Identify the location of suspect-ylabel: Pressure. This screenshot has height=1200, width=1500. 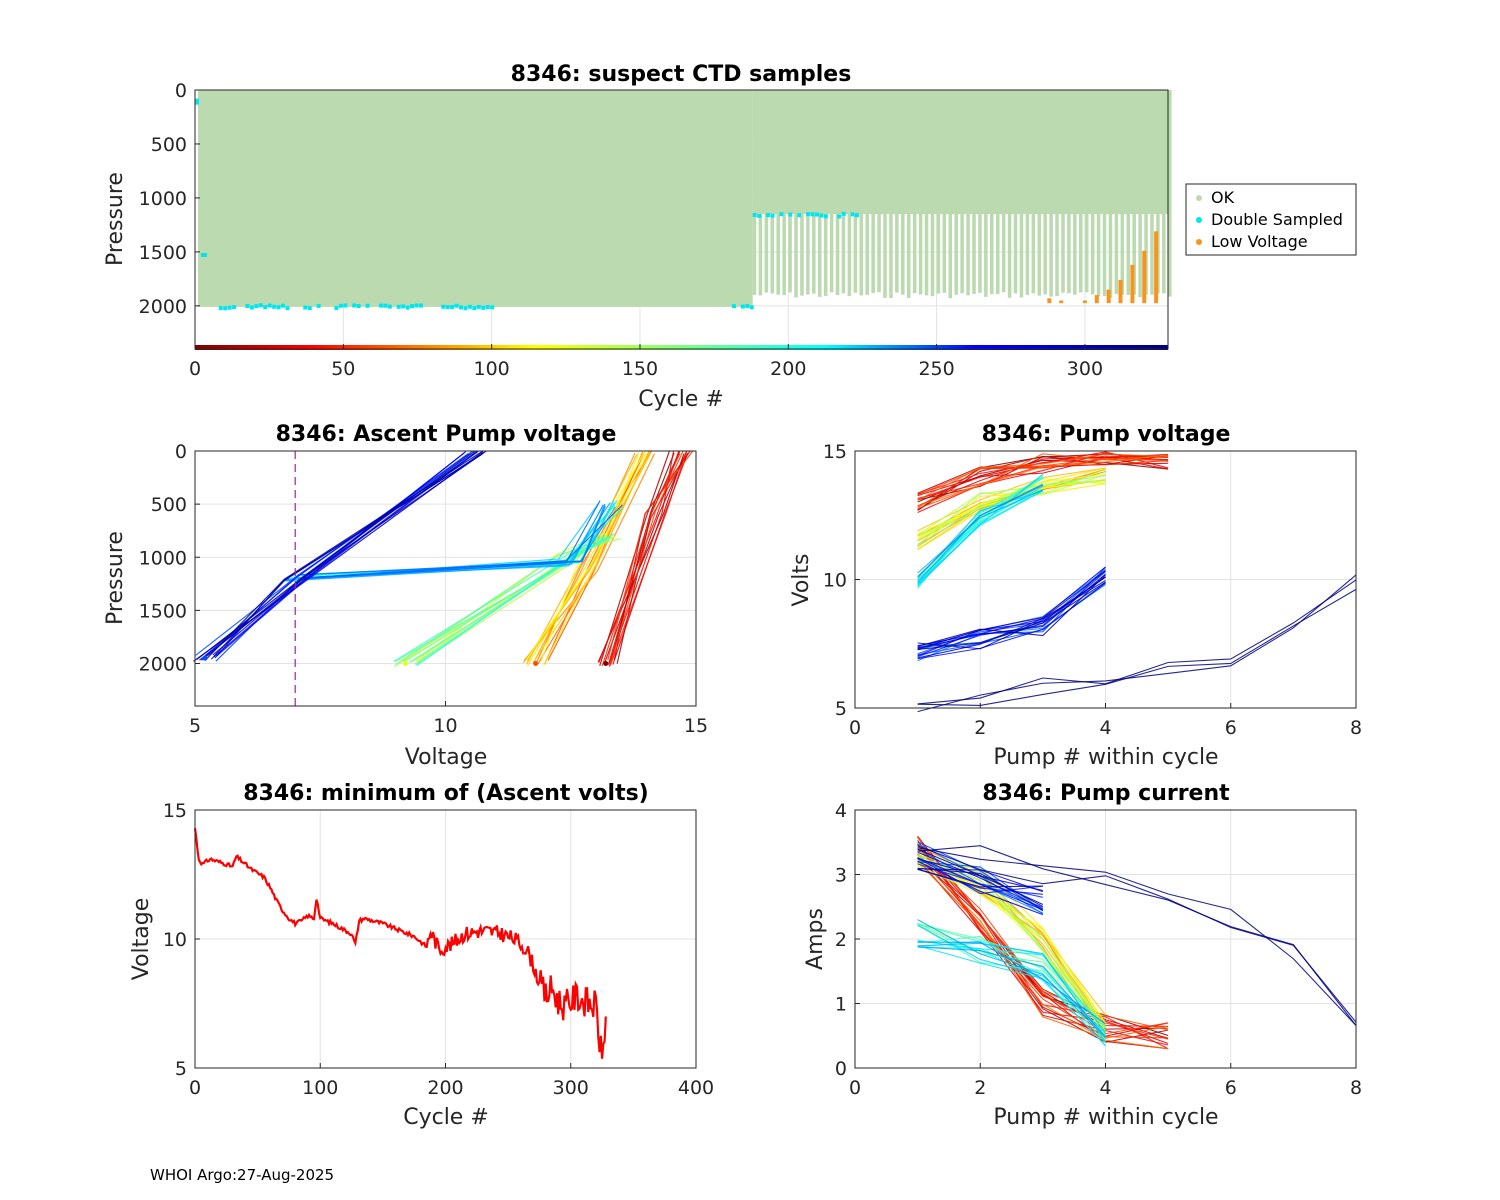
(115, 219).